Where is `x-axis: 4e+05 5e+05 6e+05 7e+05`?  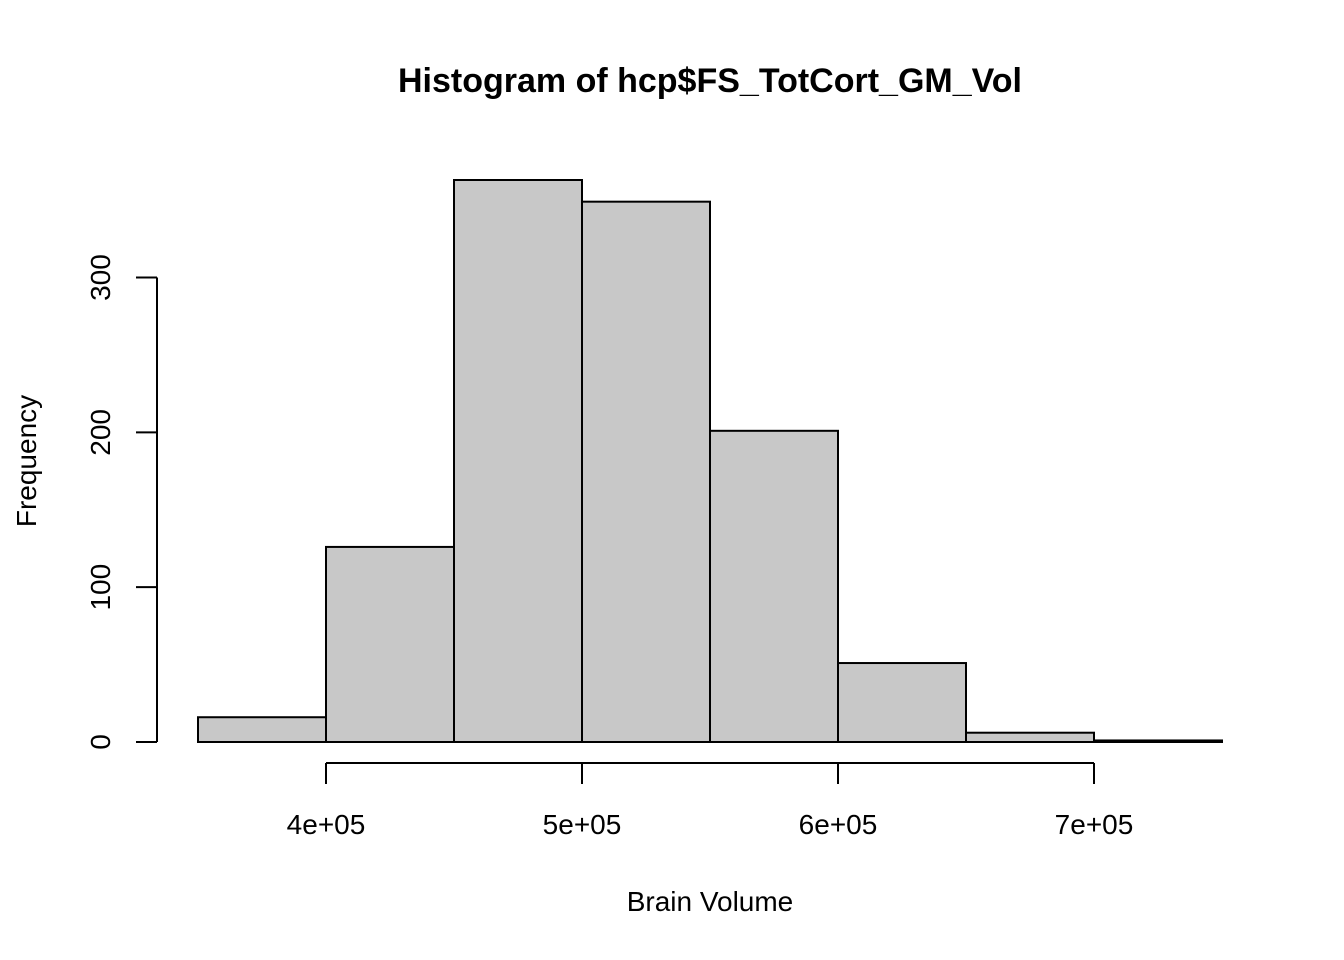
x-axis: 4e+05 5e+05 6e+05 7e+05 is located at coordinates (710, 801).